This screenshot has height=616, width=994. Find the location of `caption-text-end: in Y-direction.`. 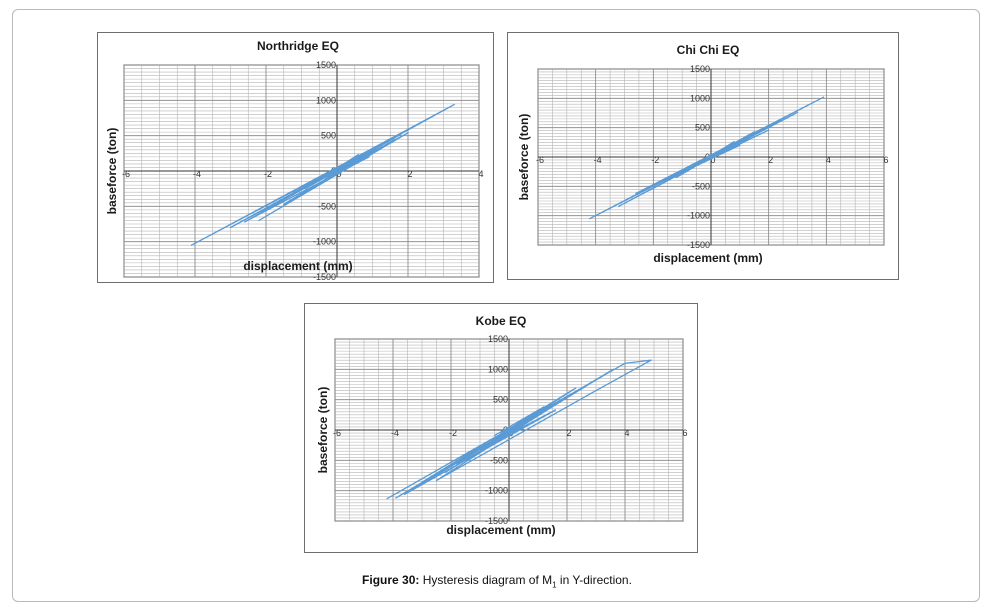

caption-text-end: in Y-direction. is located at coordinates (594, 580).